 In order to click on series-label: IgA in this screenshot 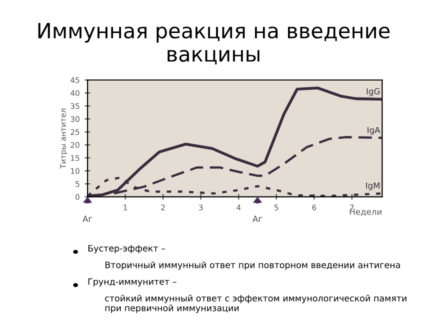, I will do `click(374, 130)`.